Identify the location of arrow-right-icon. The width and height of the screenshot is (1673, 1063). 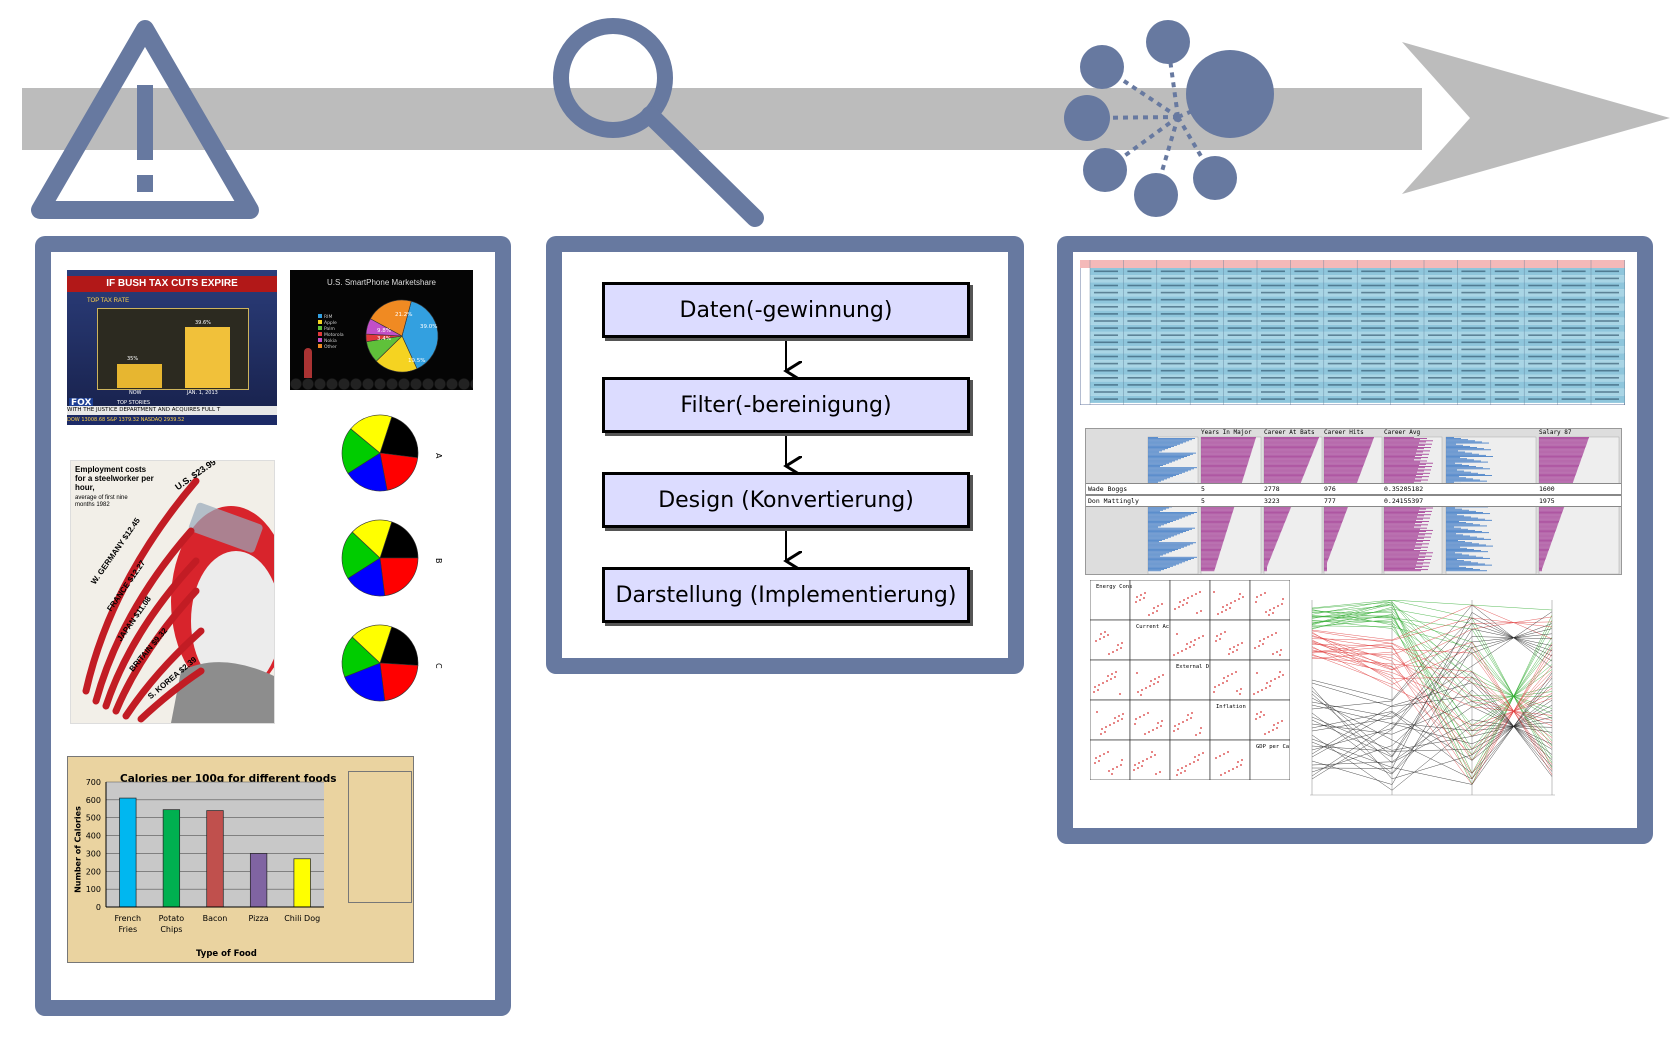
(1536, 118).